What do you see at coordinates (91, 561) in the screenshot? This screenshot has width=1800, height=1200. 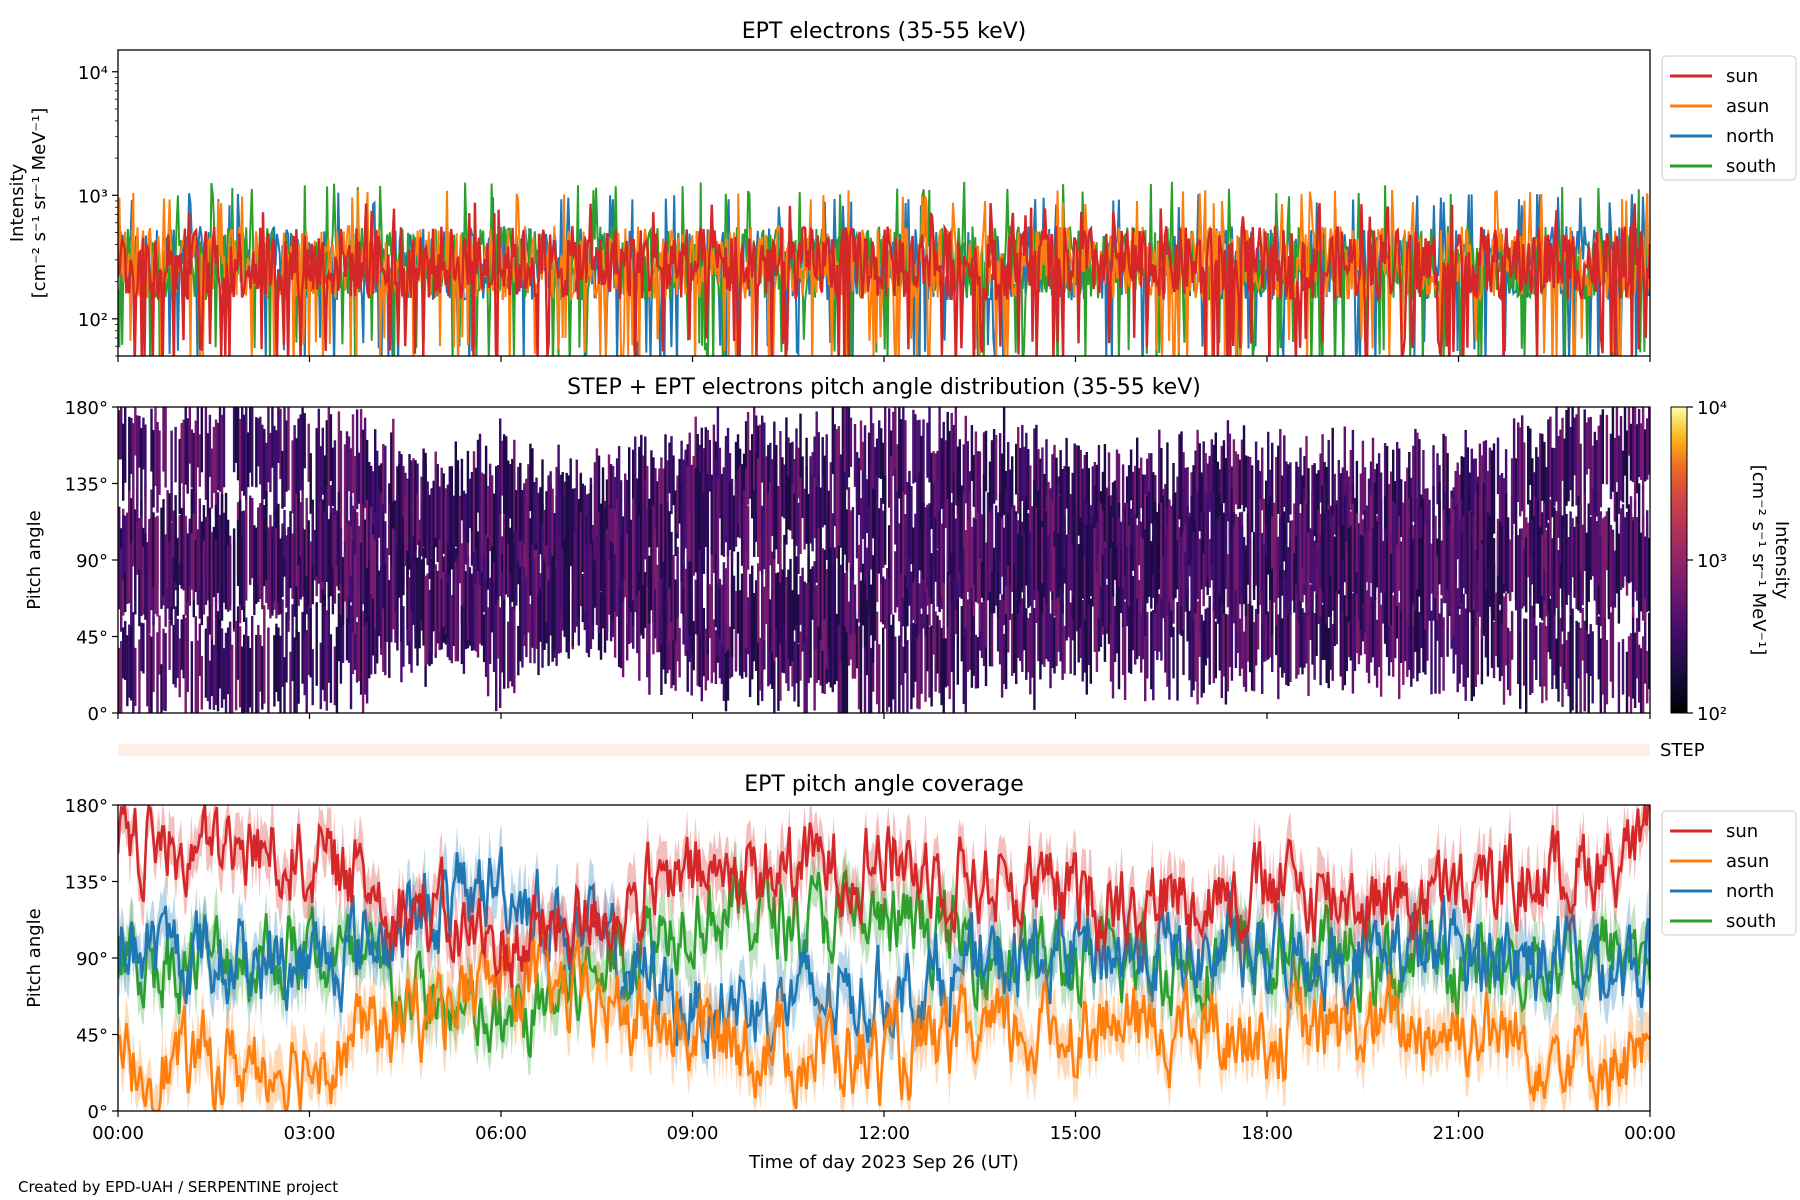 I see `panel2-y-axis: 0°45°90°135°180°` at bounding box center [91, 561].